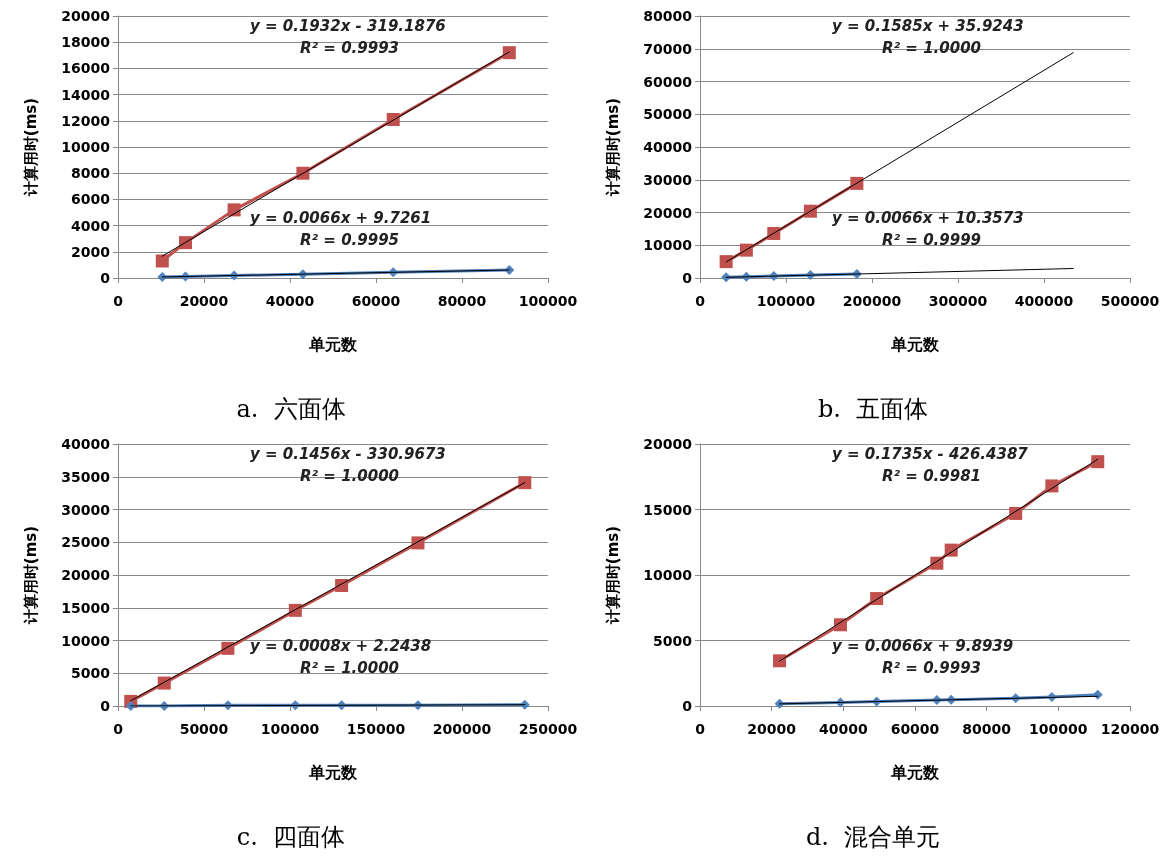 The image size is (1164, 856). What do you see at coordinates (86, 94) in the screenshot?
I see `y-tick-label: 14000` at bounding box center [86, 94].